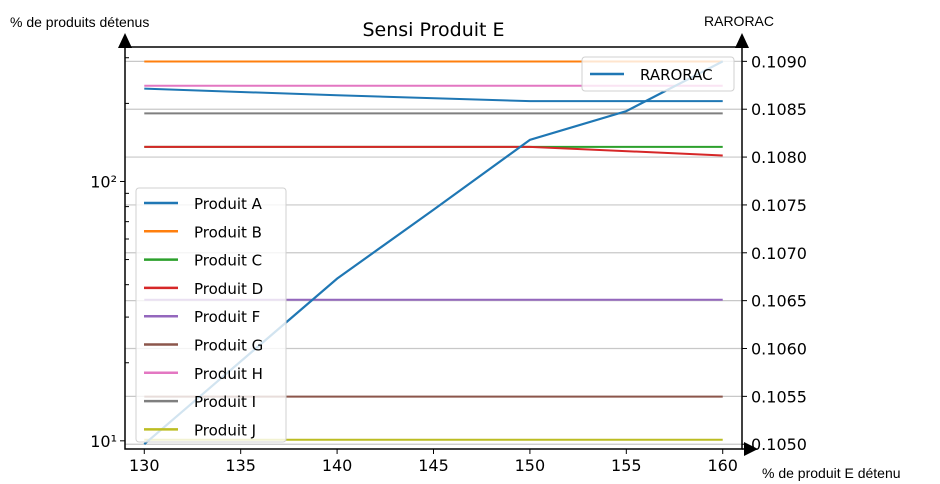  I want to click on y-right-tick-label: 0.1085, so click(779, 109).